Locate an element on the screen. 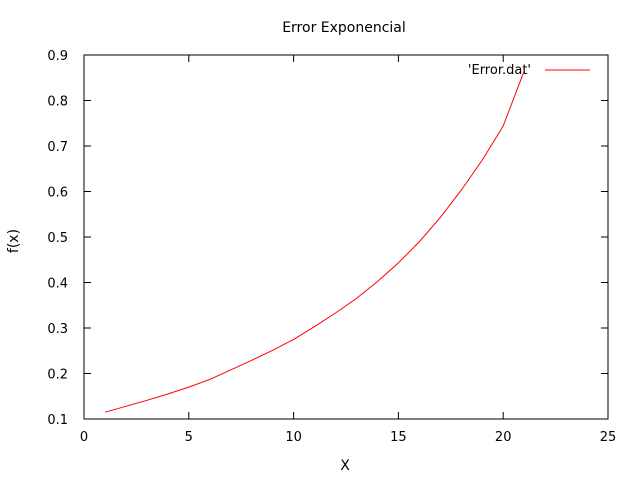 This screenshot has height=480, width=640. y-tick-label: 0.7 is located at coordinates (57, 147).